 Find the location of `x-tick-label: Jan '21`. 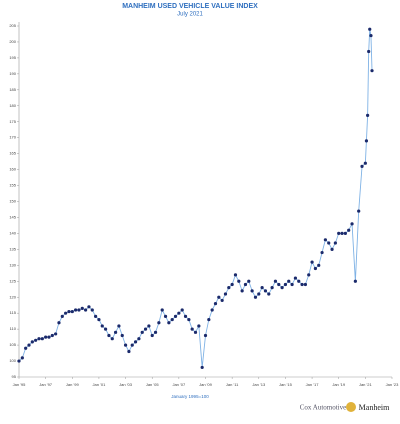

x-tick-label: Jan '21 is located at coordinates (366, 384).